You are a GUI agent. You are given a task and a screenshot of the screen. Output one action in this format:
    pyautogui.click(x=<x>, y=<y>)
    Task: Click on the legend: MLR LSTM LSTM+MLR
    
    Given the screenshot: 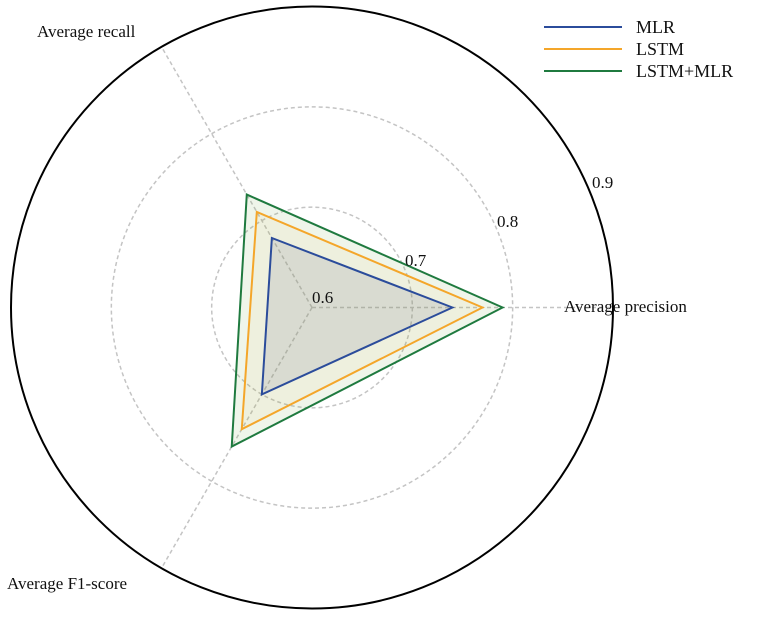 What is the action you would take?
    pyautogui.click(x=638, y=49)
    